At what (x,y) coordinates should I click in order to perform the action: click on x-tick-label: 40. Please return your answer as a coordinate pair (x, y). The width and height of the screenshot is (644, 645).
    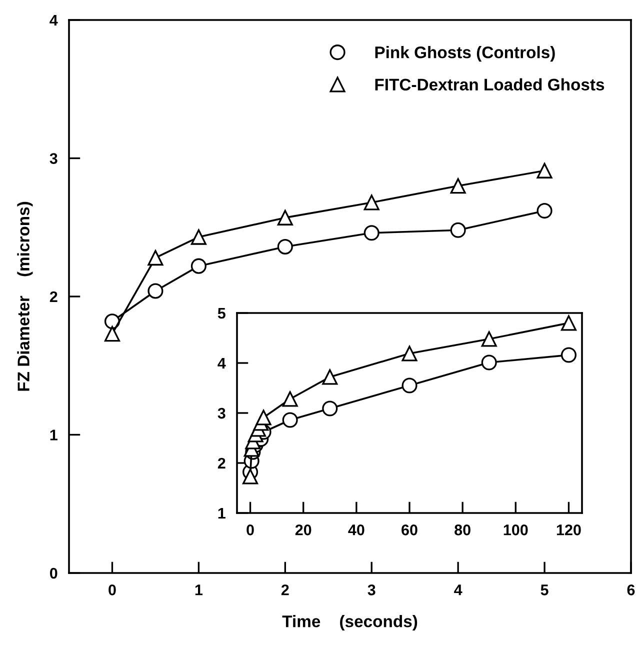
    Looking at the image, I should click on (356, 530).